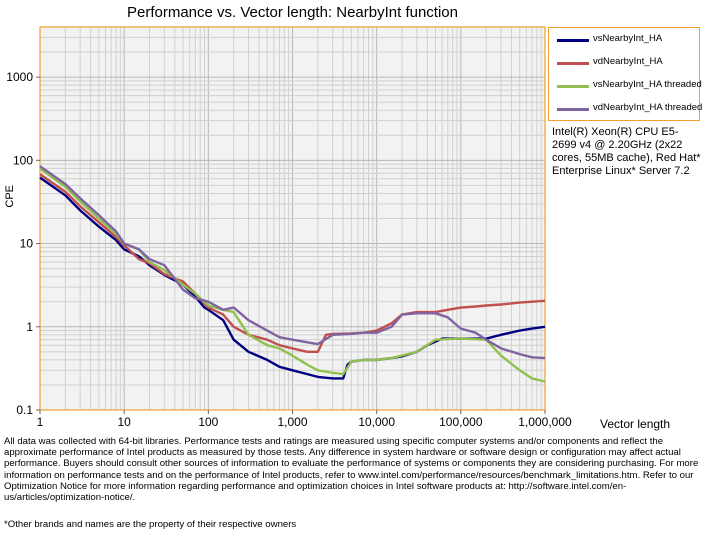  I want to click on y-tick-label: 1000, so click(19, 77).